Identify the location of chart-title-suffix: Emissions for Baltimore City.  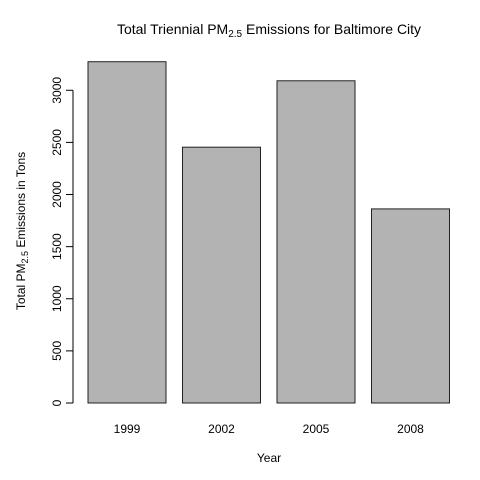
(331, 29).